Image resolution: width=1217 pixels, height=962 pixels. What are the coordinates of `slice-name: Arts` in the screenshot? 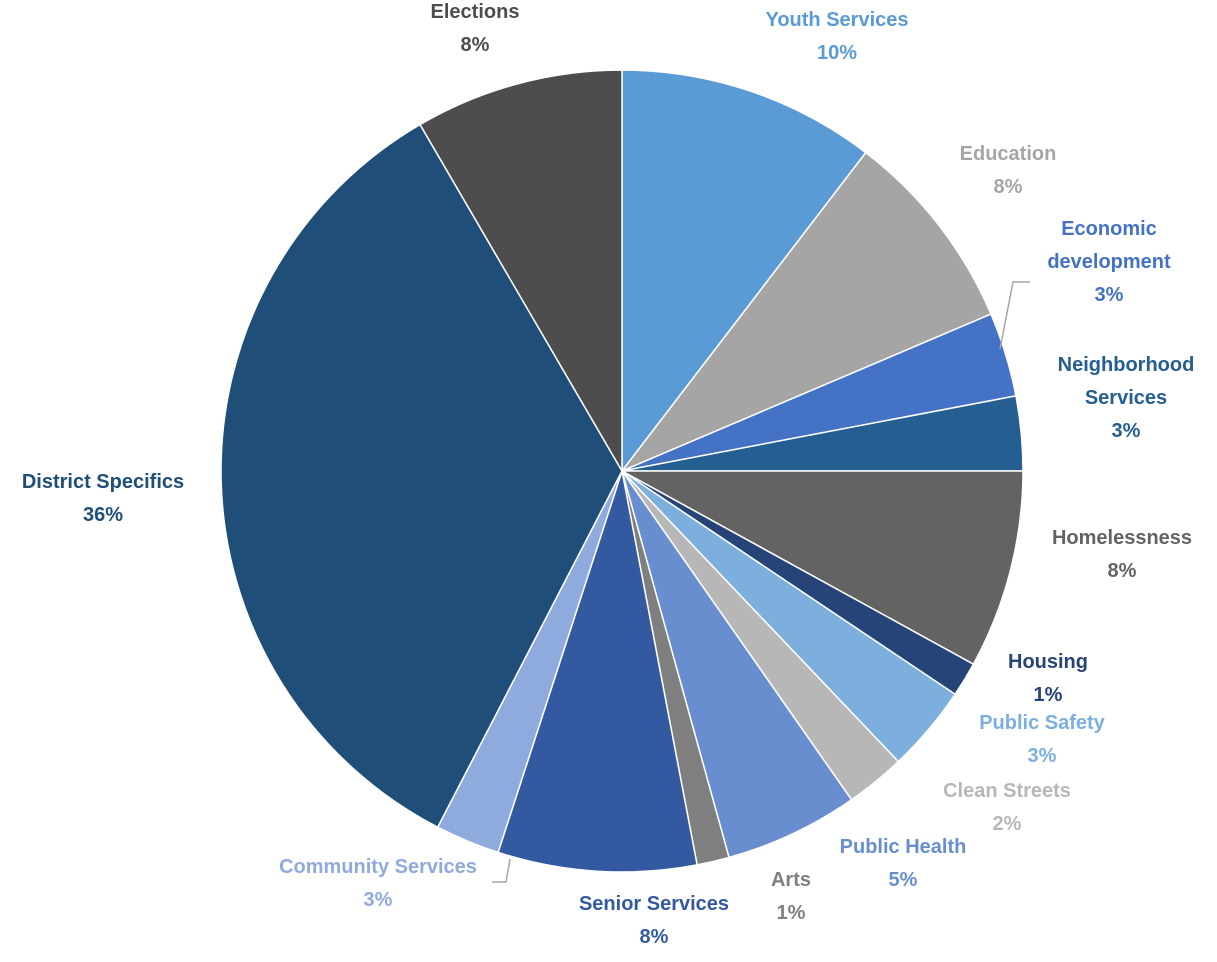 It's located at (791, 880).